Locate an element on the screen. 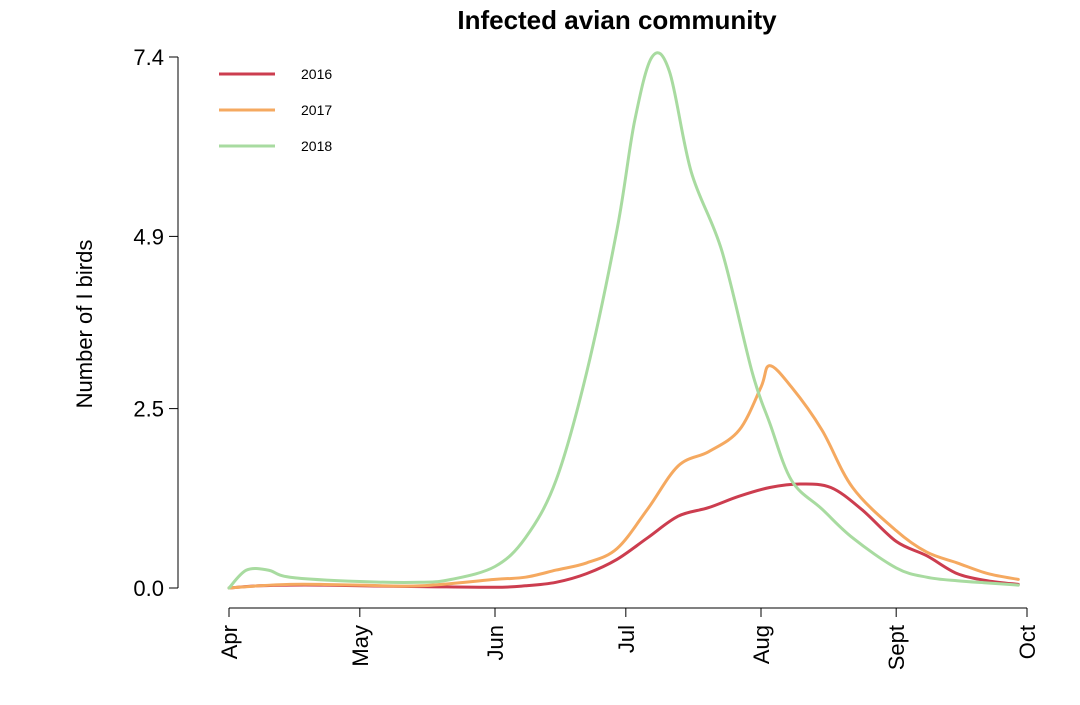 Image resolution: width=1080 pixels, height=705 pixels. y-tick-label: 4.9 is located at coordinates (148, 236).